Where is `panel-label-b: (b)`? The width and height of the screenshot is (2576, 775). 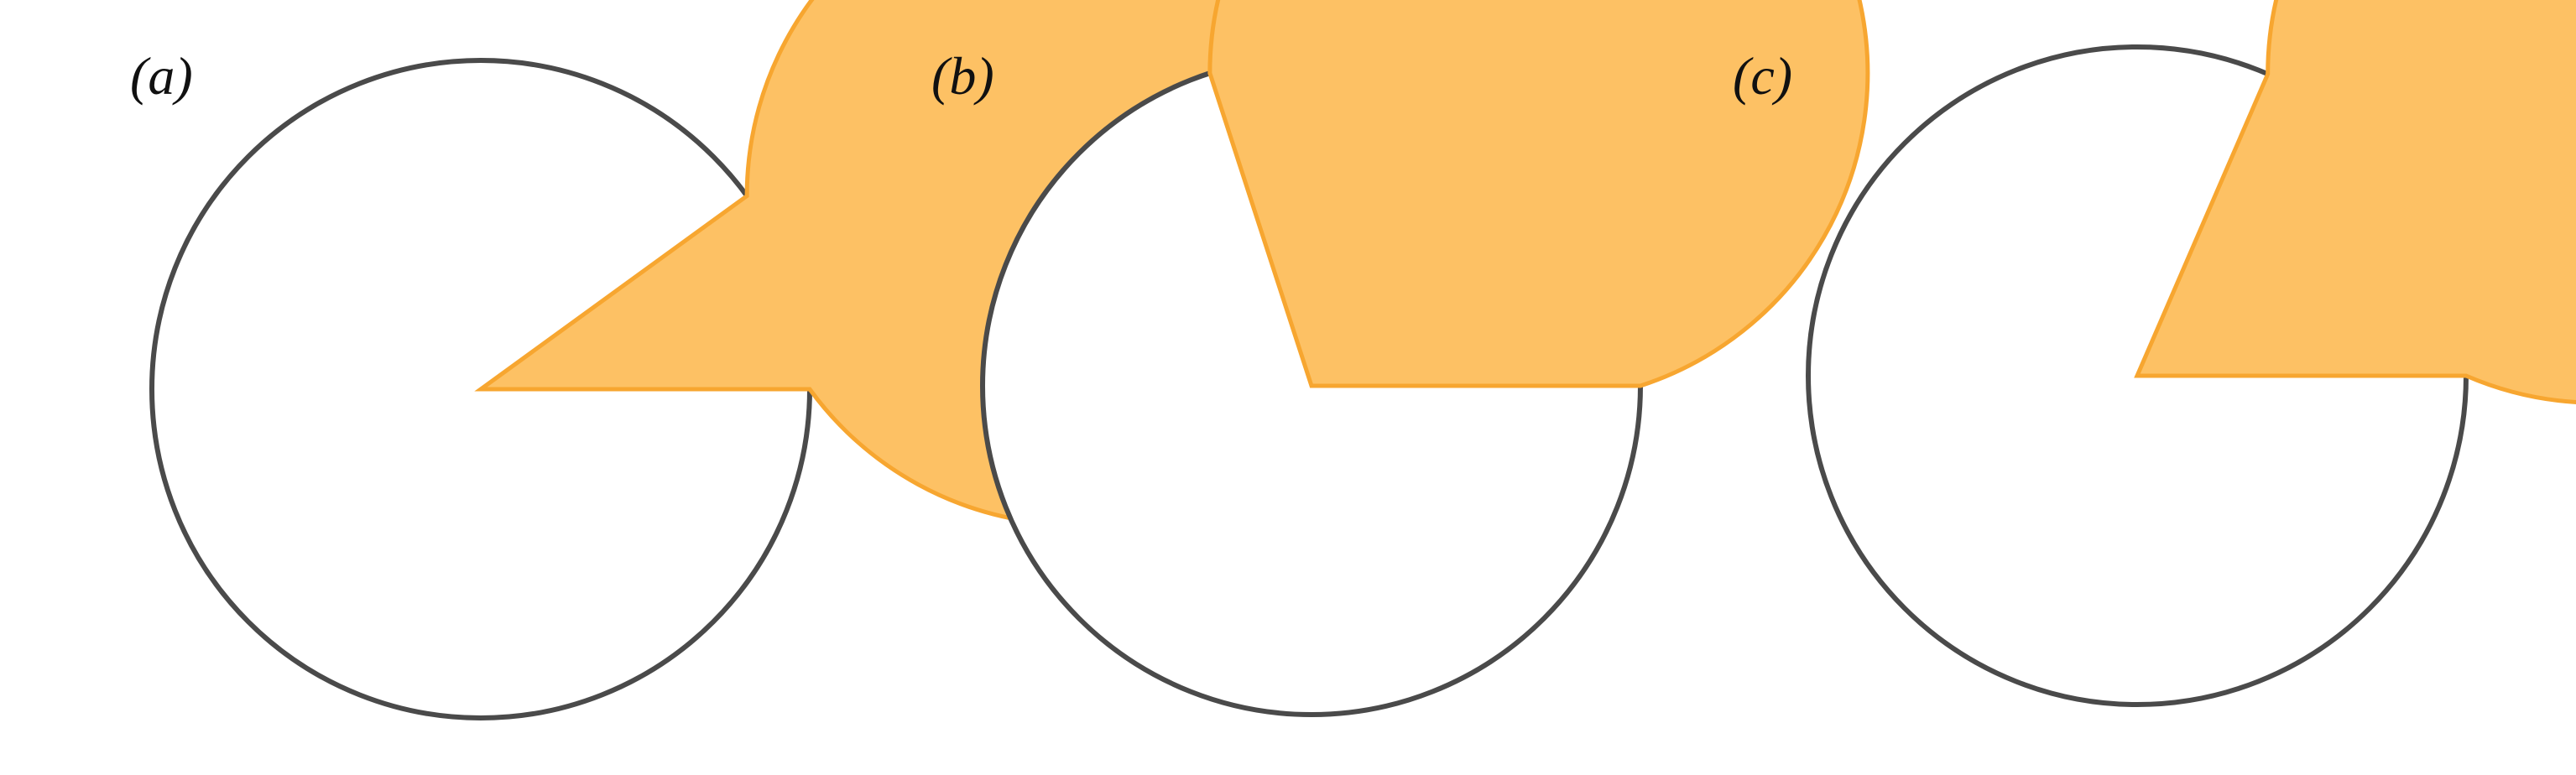 panel-label-b: (b) is located at coordinates (963, 76).